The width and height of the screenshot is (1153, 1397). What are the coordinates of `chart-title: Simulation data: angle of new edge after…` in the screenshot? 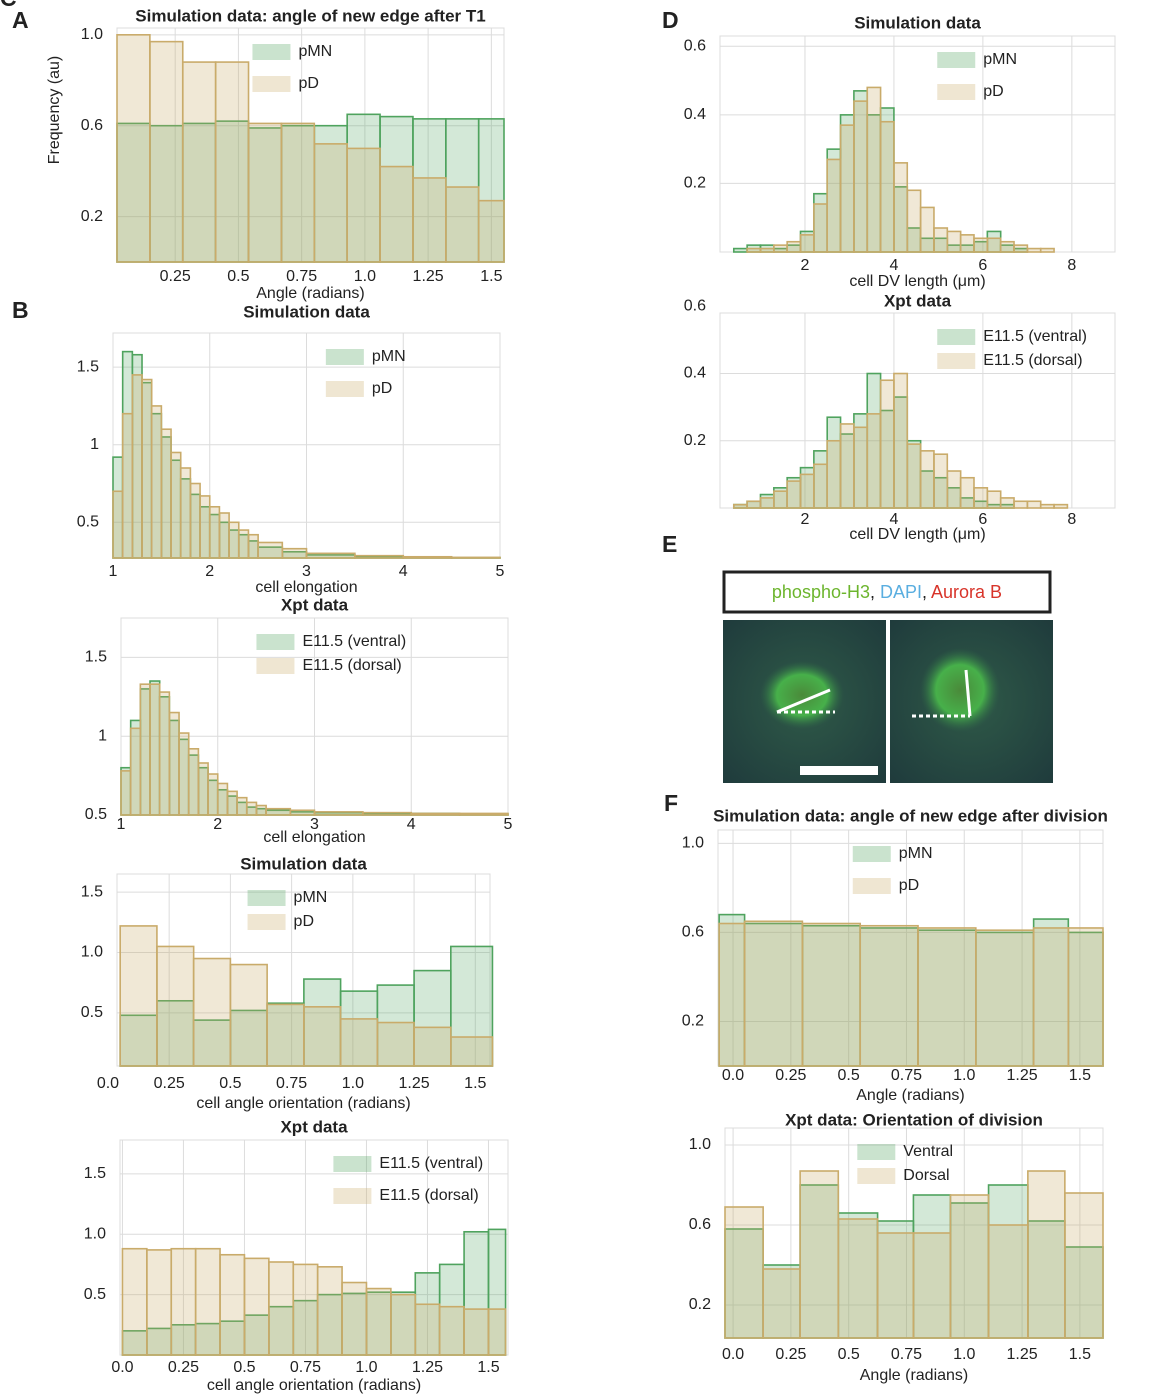 It's located at (910, 815).